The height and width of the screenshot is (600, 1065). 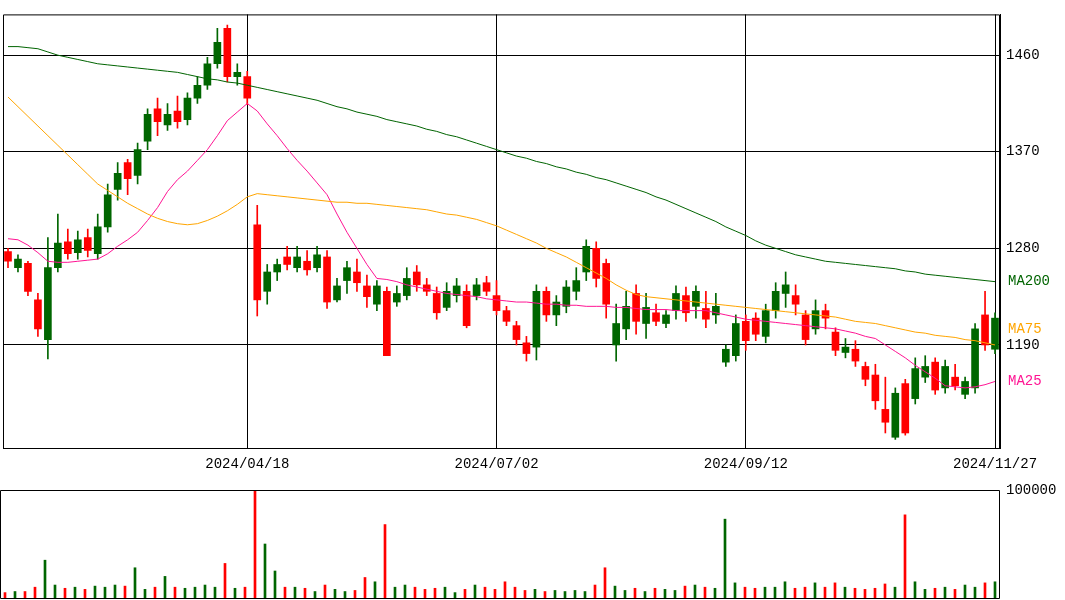 What do you see at coordinates (745, 464) in the screenshot?
I see `x-tick-label: 2024/09/12` at bounding box center [745, 464].